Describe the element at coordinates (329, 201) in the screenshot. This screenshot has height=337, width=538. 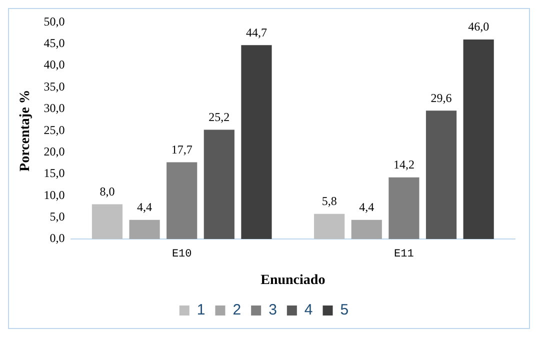
I see `data-label: 5,8` at that location.